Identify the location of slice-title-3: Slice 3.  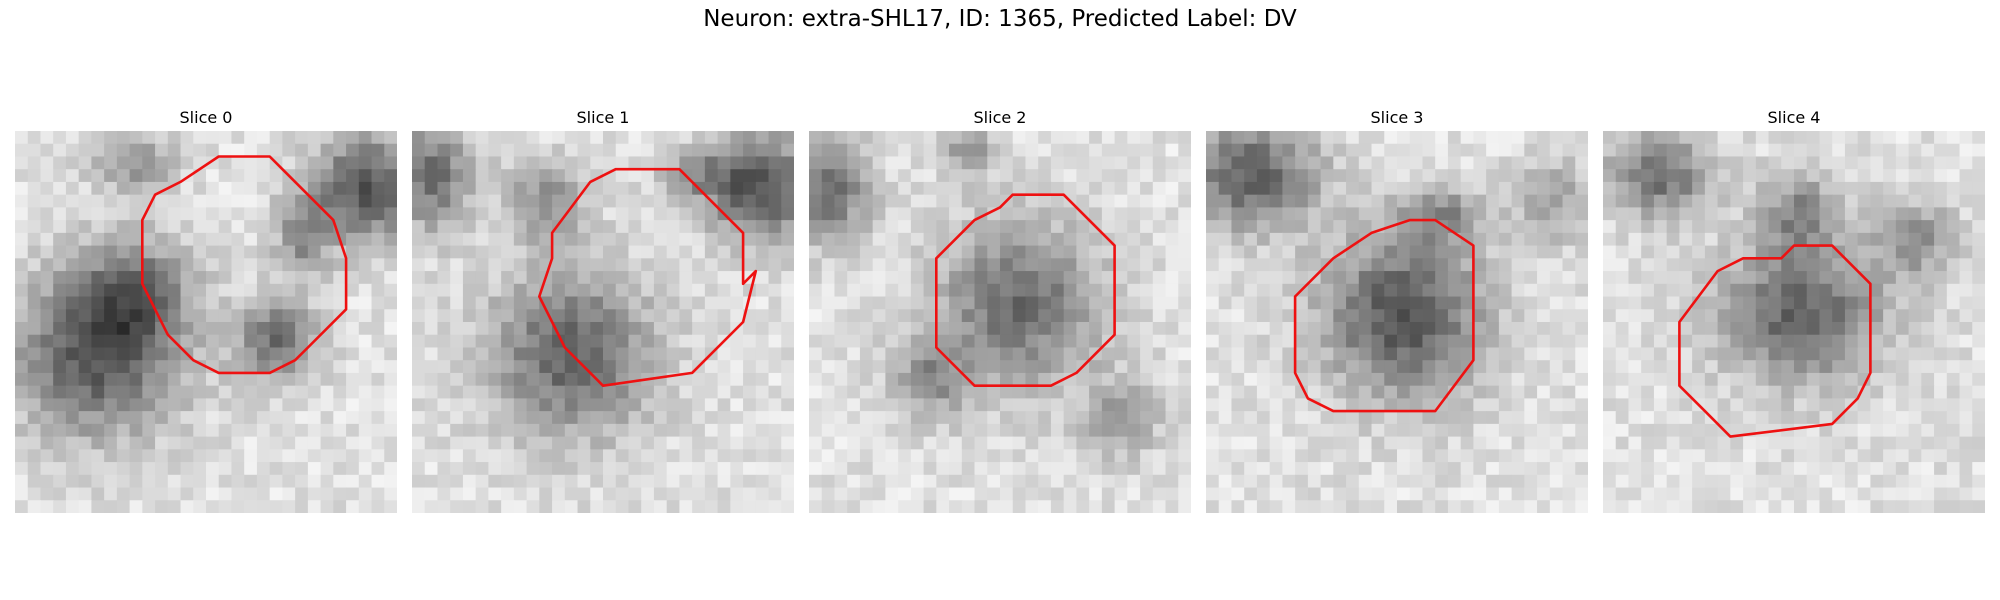
(1397, 117).